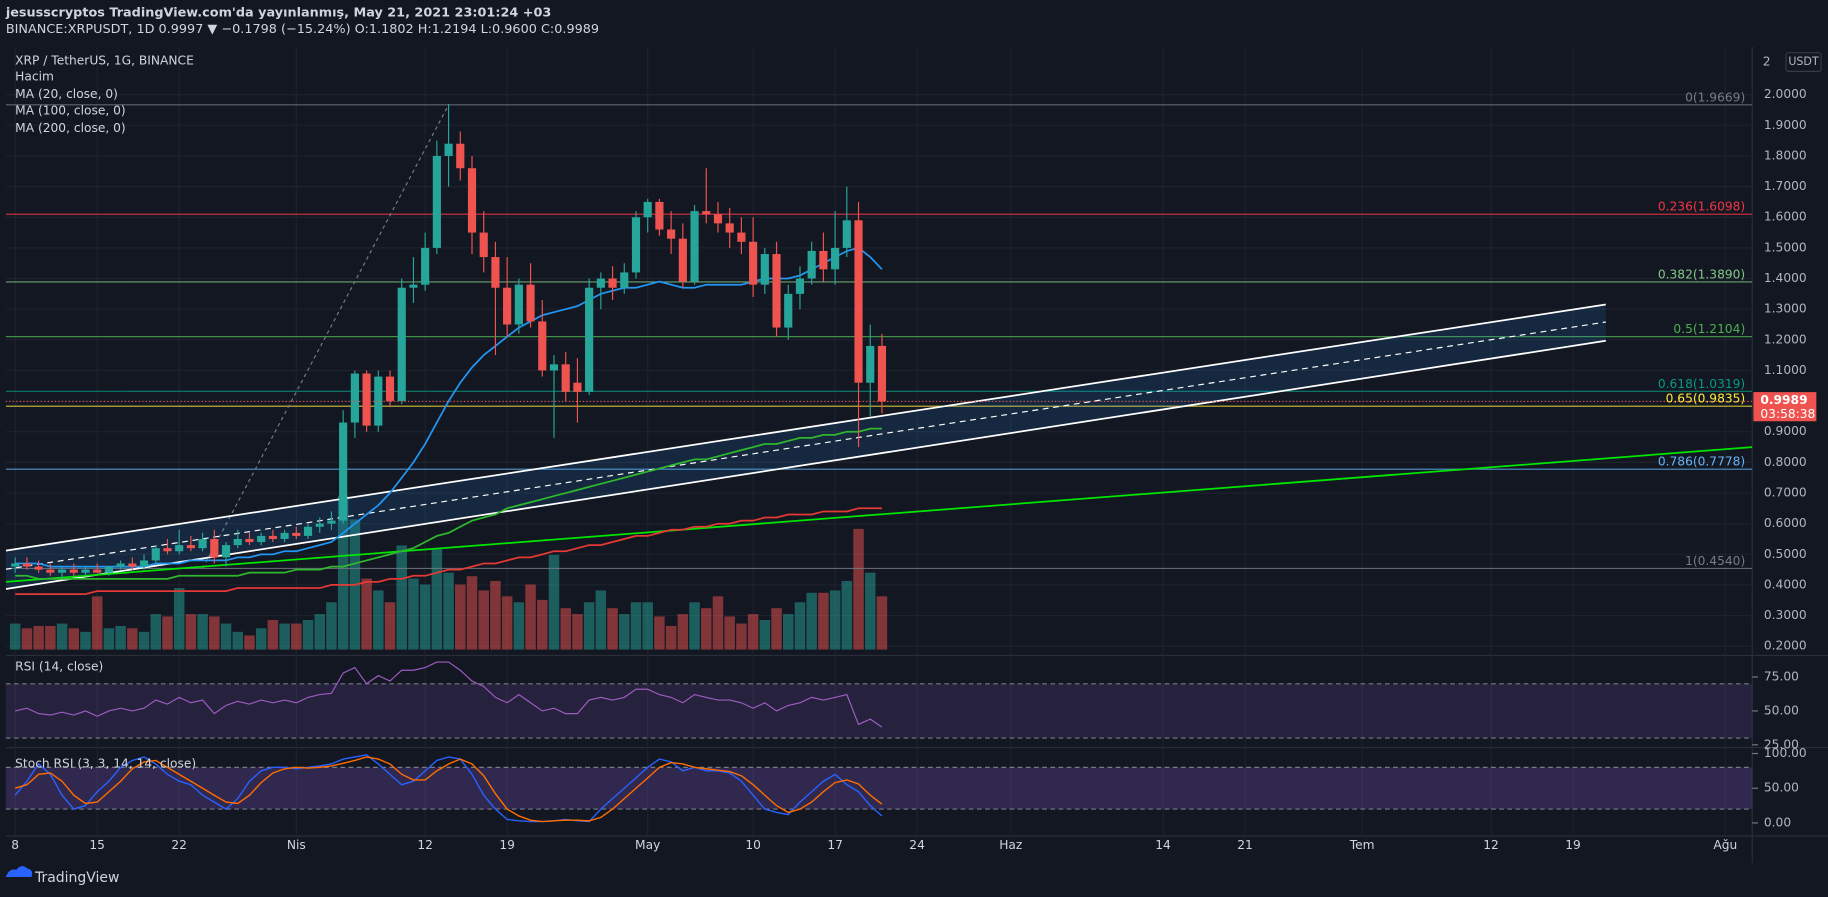 This screenshot has height=897, width=1828. I want to click on legend-entry: MA (100, close, 0), so click(70, 110).